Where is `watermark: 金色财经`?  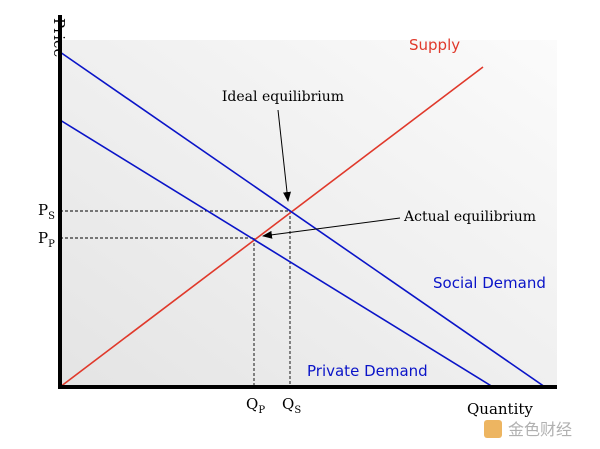
watermark: 金色财经 is located at coordinates (540, 429).